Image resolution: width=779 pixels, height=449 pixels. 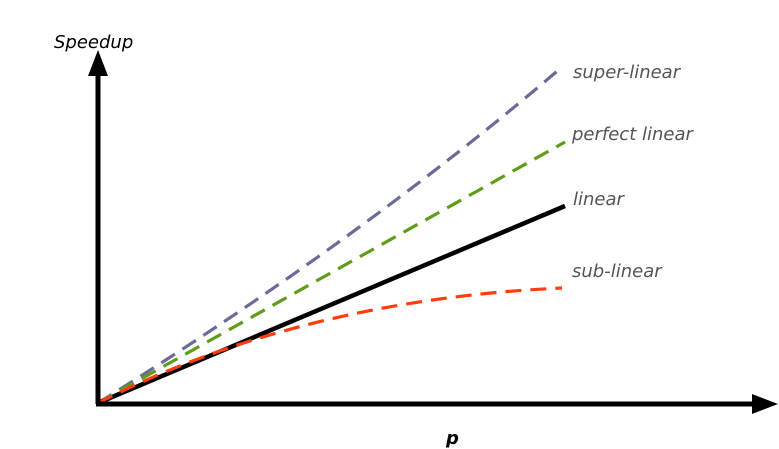 What do you see at coordinates (765, 404) in the screenshot?
I see `x-axis-arrowhead` at bounding box center [765, 404].